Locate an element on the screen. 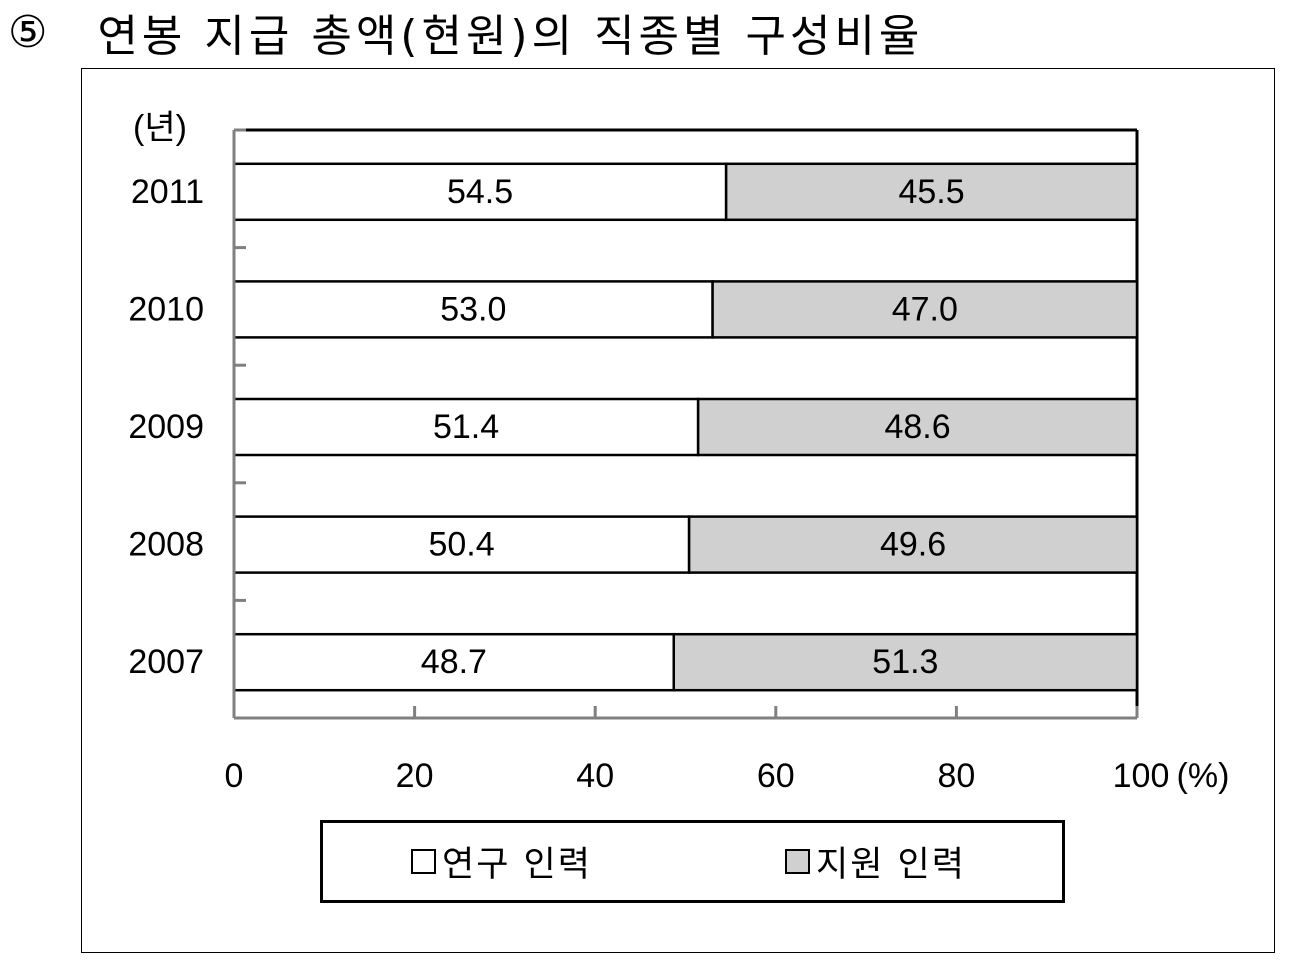 This screenshot has width=1298, height=976. y-tick-label-2009: 2009 is located at coordinates (166, 427).